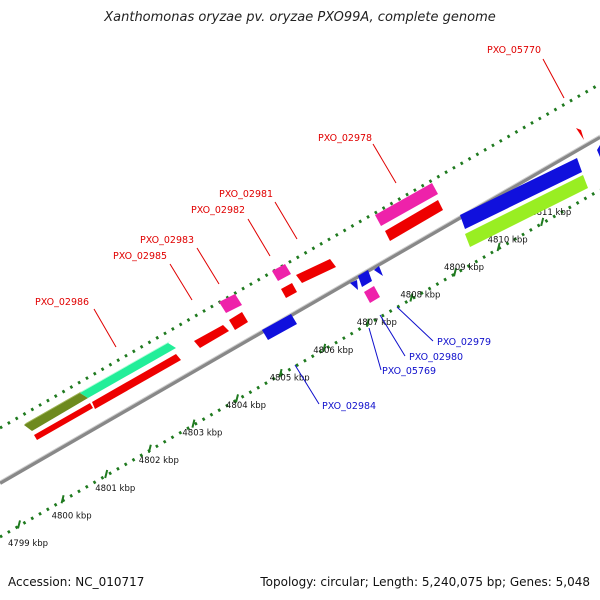 This screenshot has width=600, height=600. I want to click on gene-pxo-02980-blue-bar, so click(365, 278).